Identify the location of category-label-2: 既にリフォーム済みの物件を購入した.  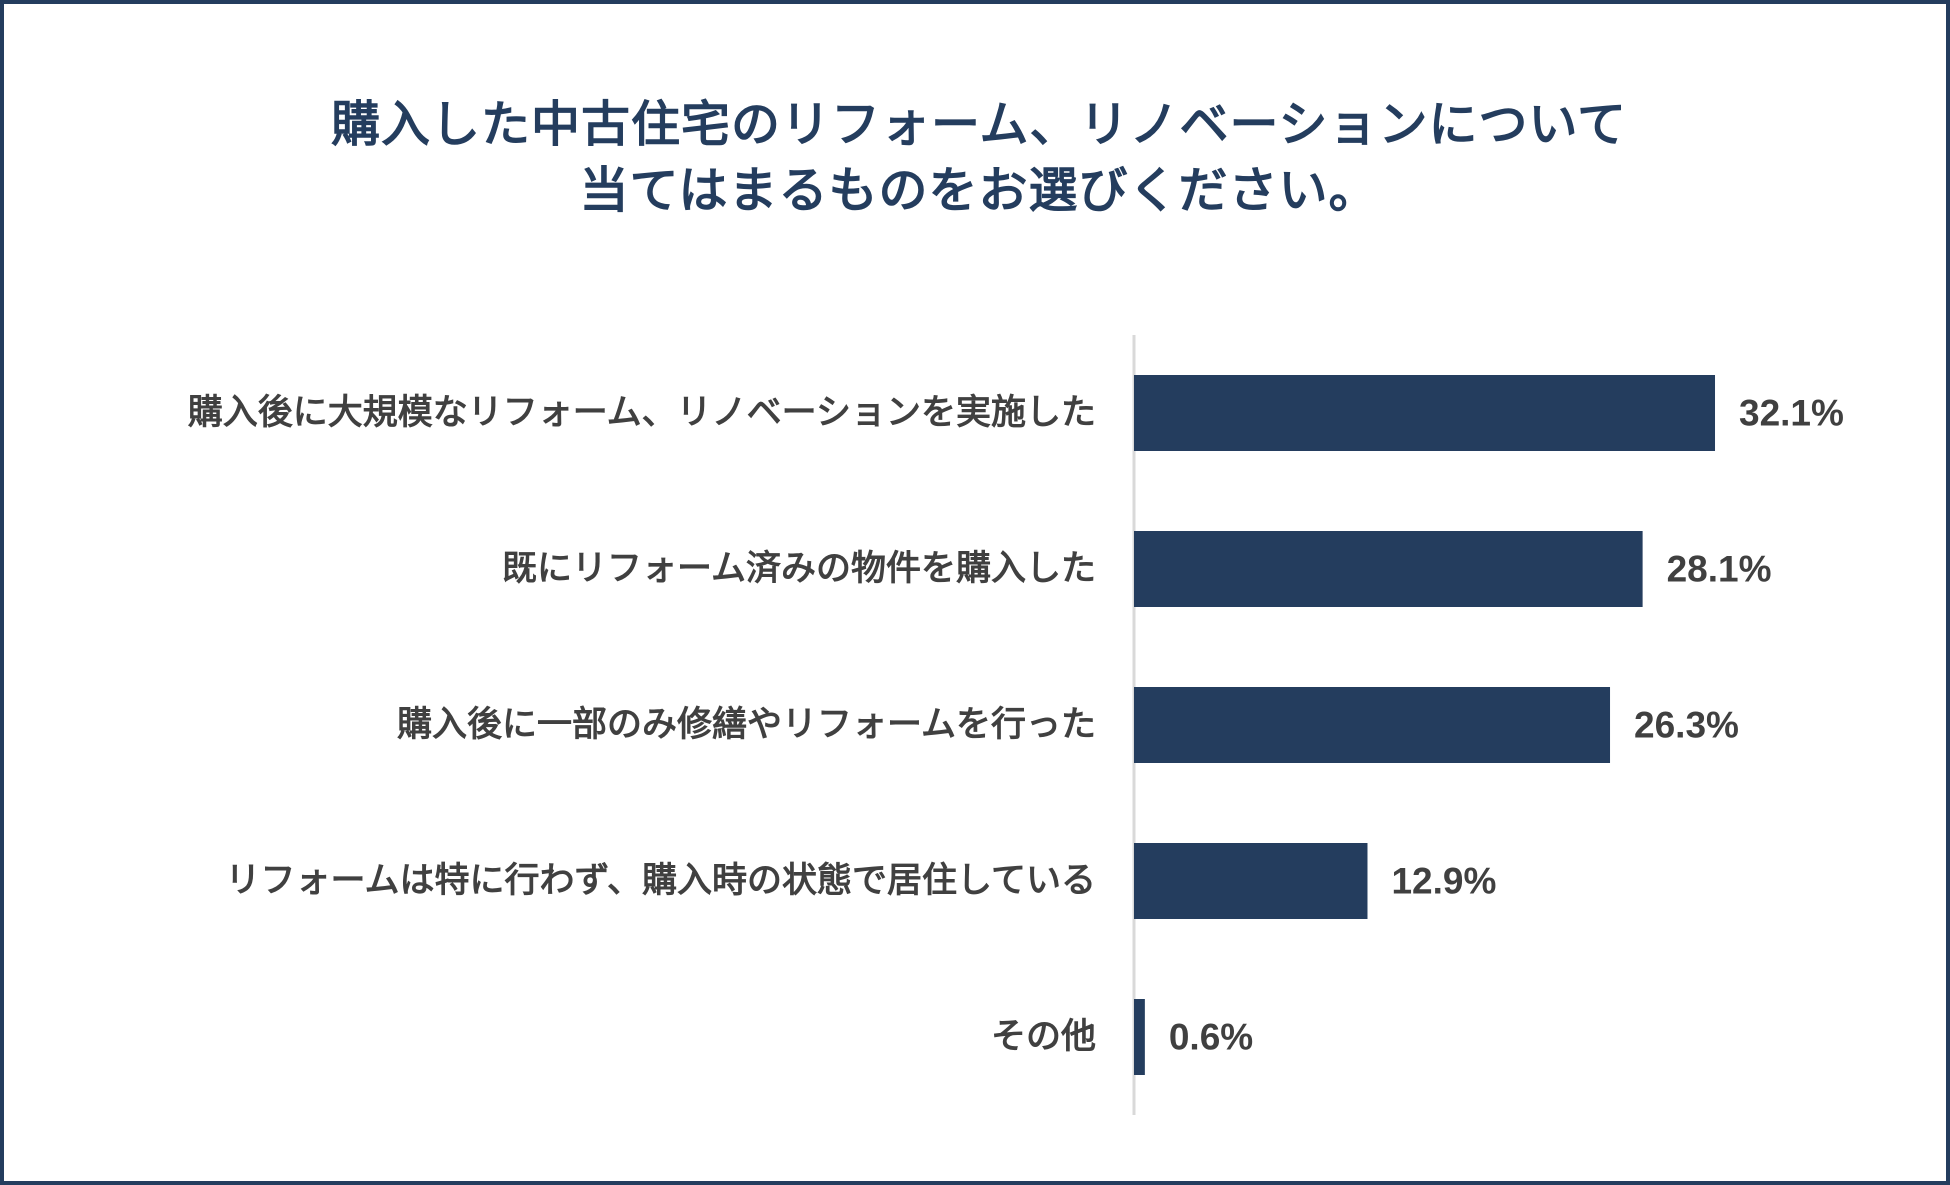
(799, 569).